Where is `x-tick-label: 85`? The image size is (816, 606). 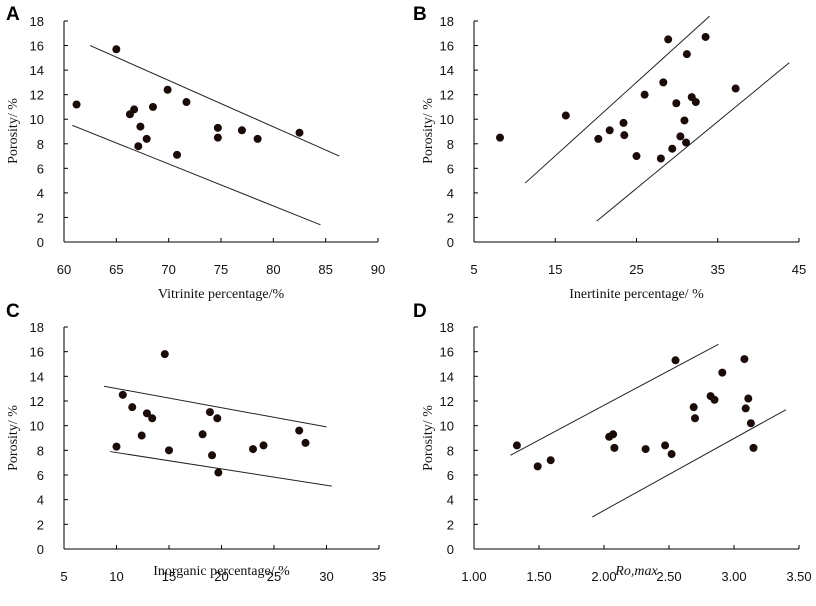
x-tick-label: 85 is located at coordinates (325, 269).